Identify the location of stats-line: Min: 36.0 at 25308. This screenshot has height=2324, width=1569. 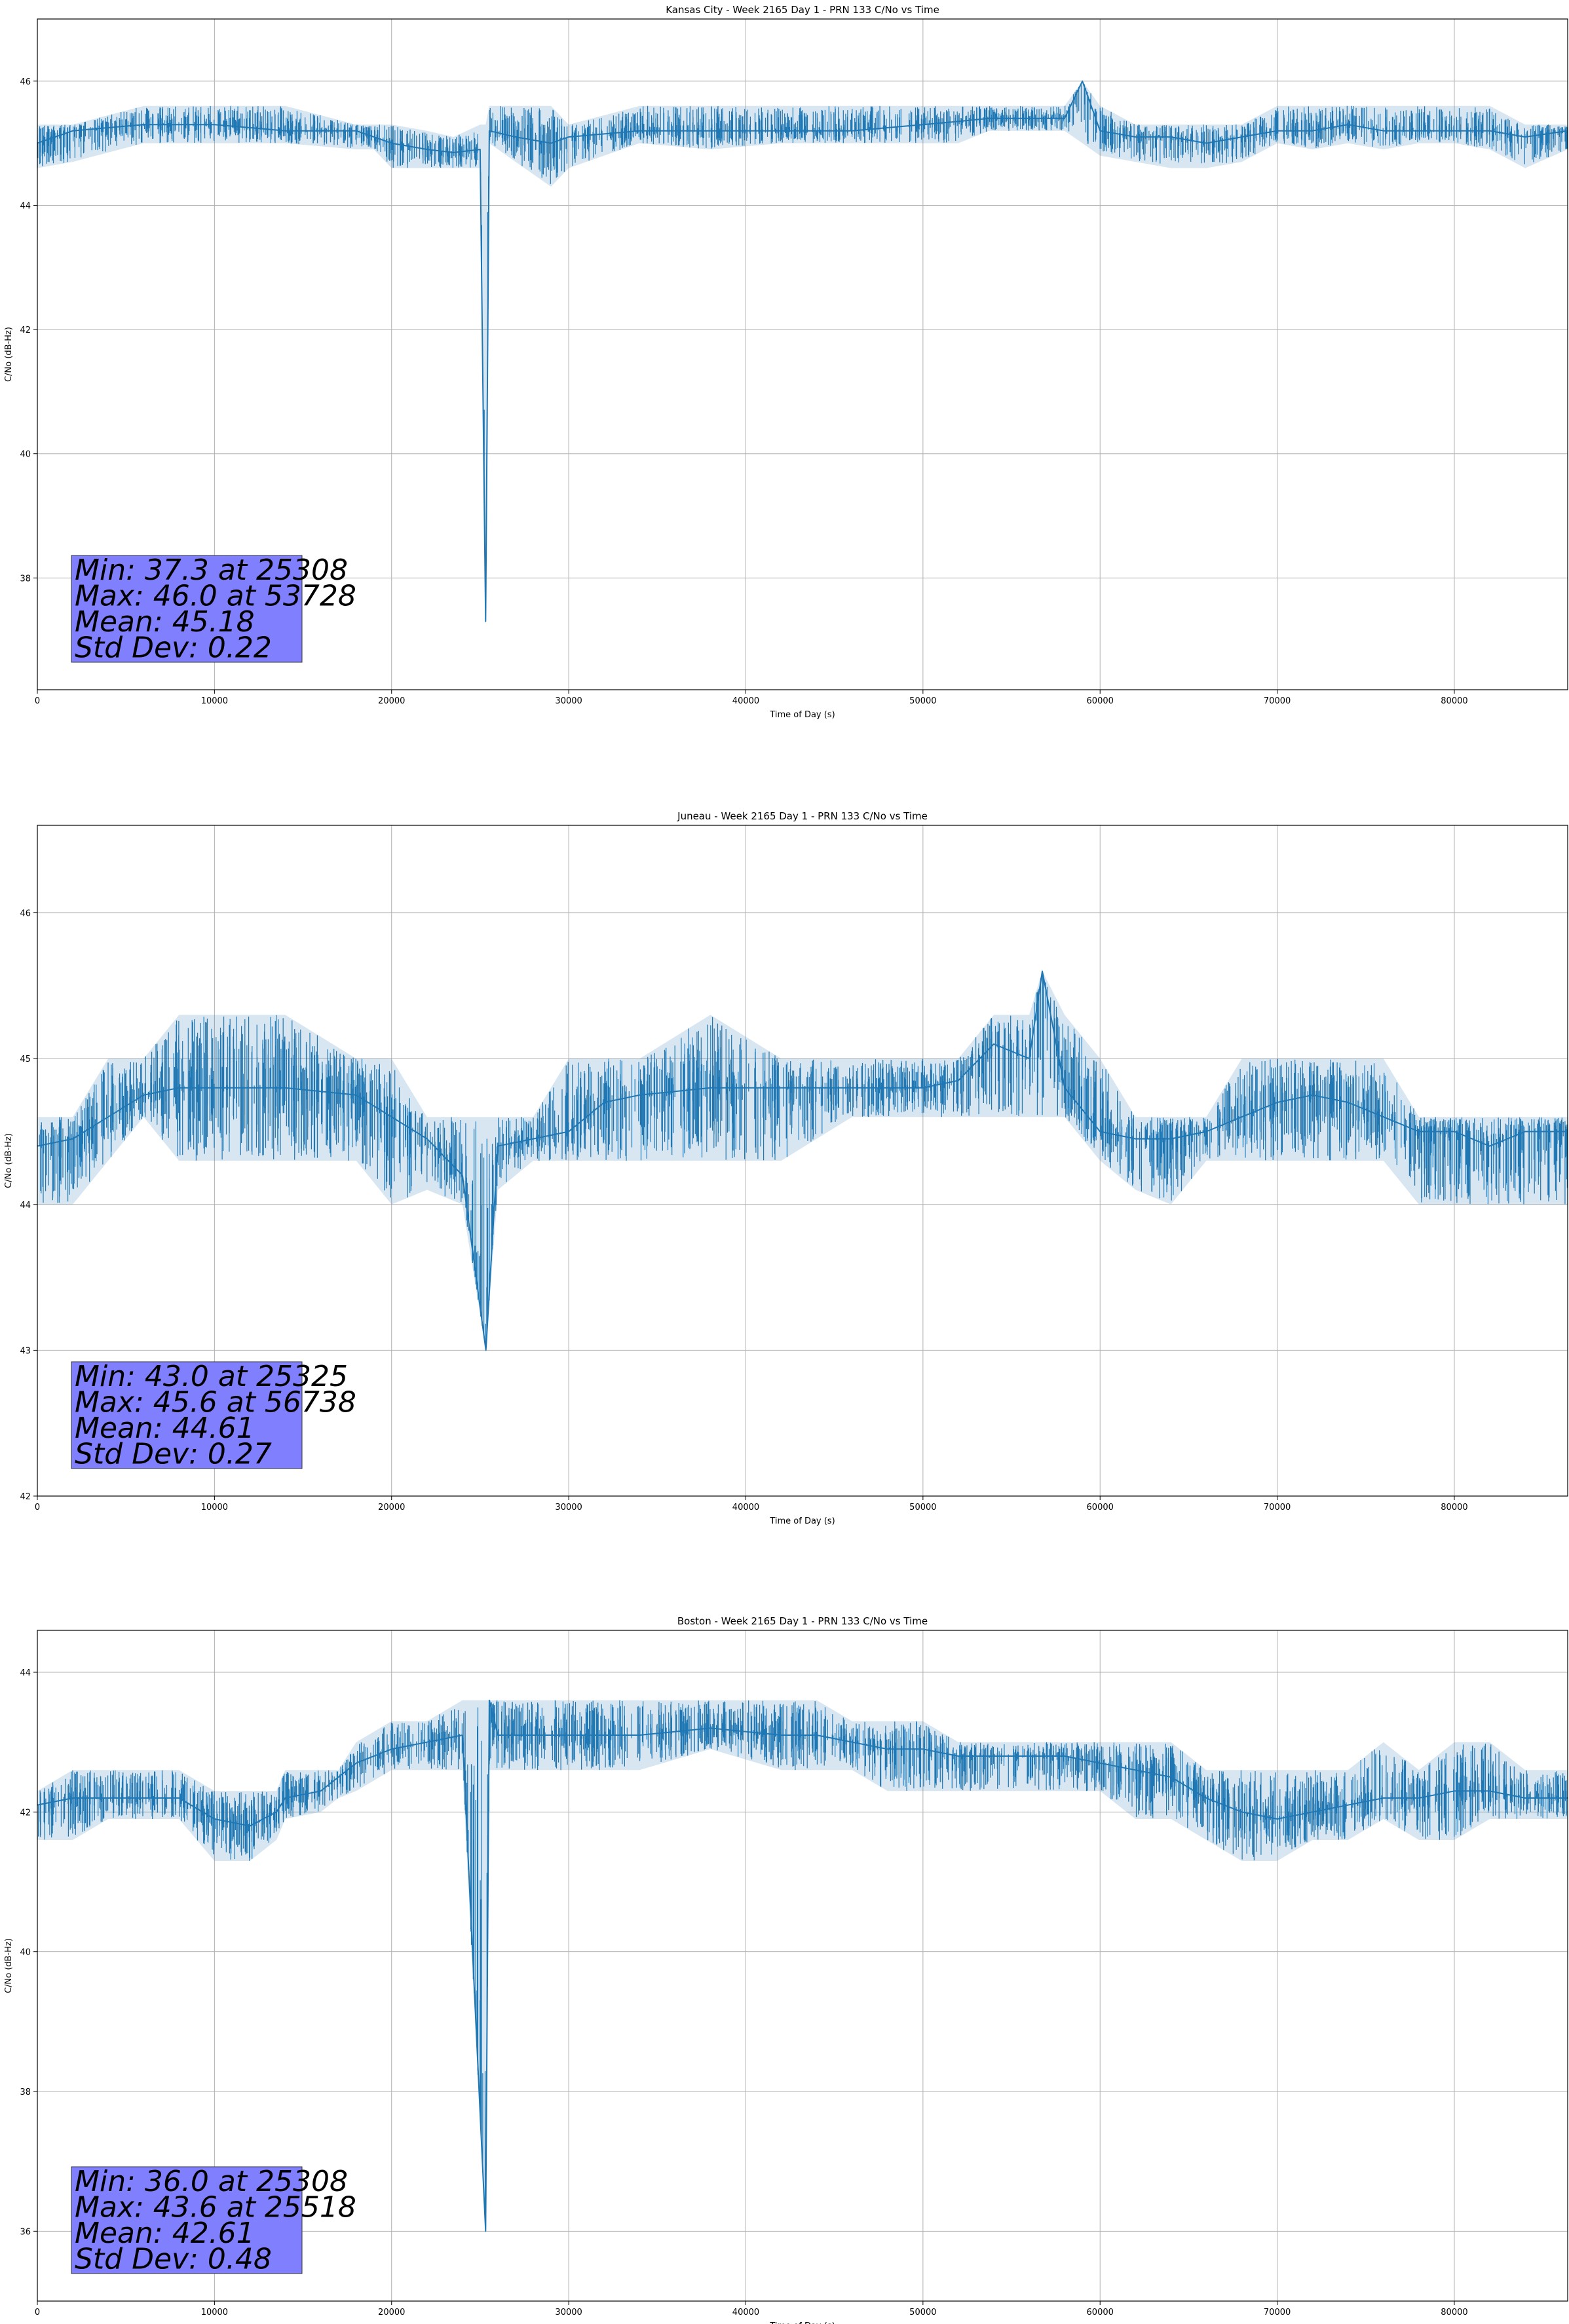
(211, 2181).